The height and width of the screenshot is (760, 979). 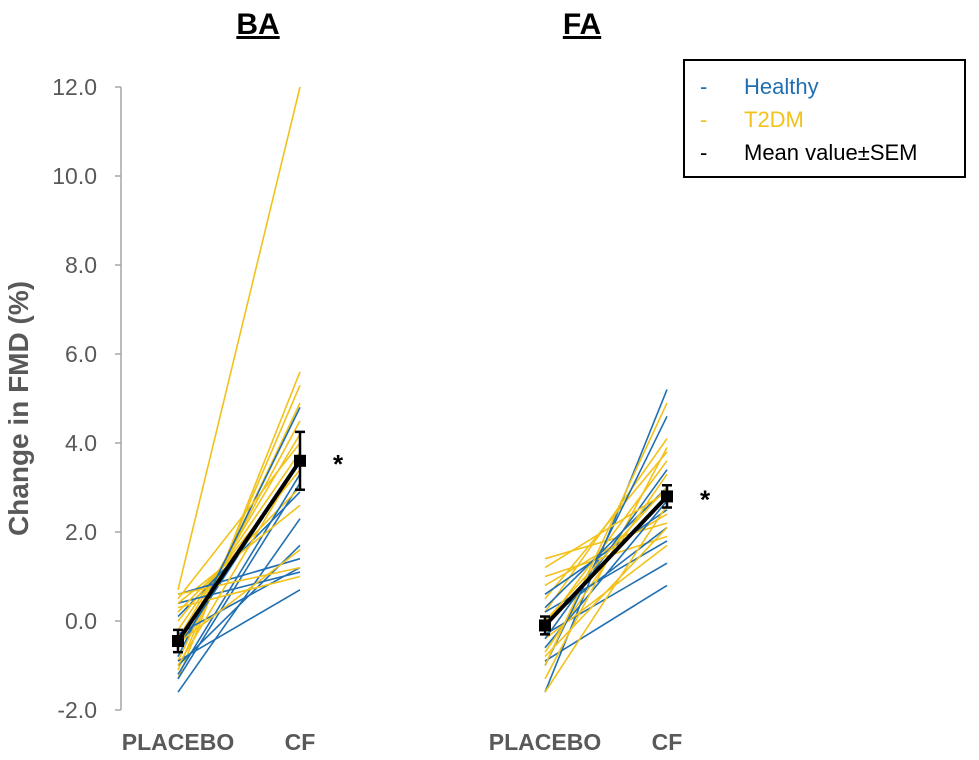 I want to click on legend-label: T2DM, so click(x=774, y=119).